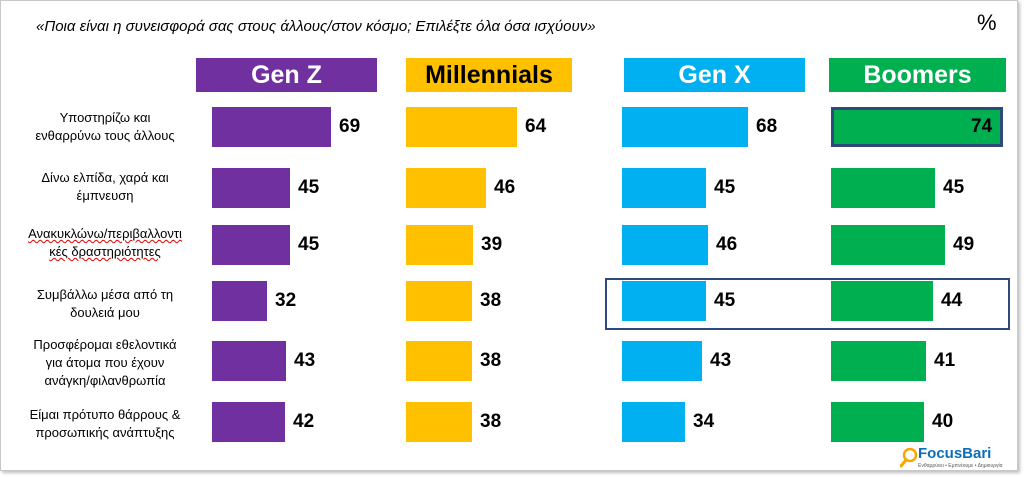 The image size is (1024, 477). Describe the element at coordinates (105, 251) in the screenshot. I see `category-label-line: κές δραστηριότητες` at that location.